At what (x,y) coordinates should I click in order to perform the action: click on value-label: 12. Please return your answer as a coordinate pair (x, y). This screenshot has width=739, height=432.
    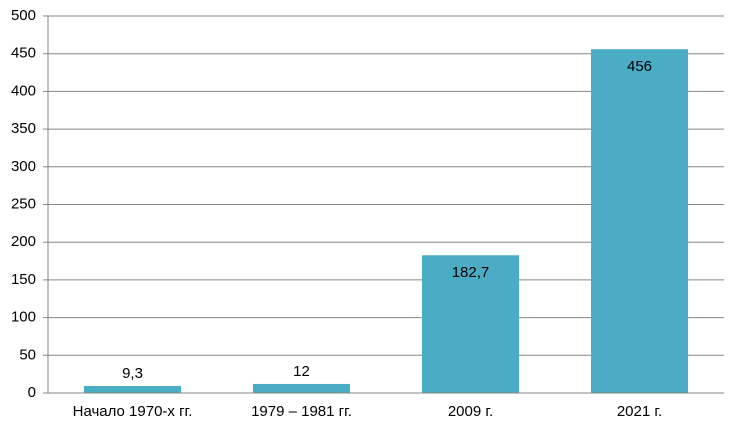
    Looking at the image, I should click on (301, 371).